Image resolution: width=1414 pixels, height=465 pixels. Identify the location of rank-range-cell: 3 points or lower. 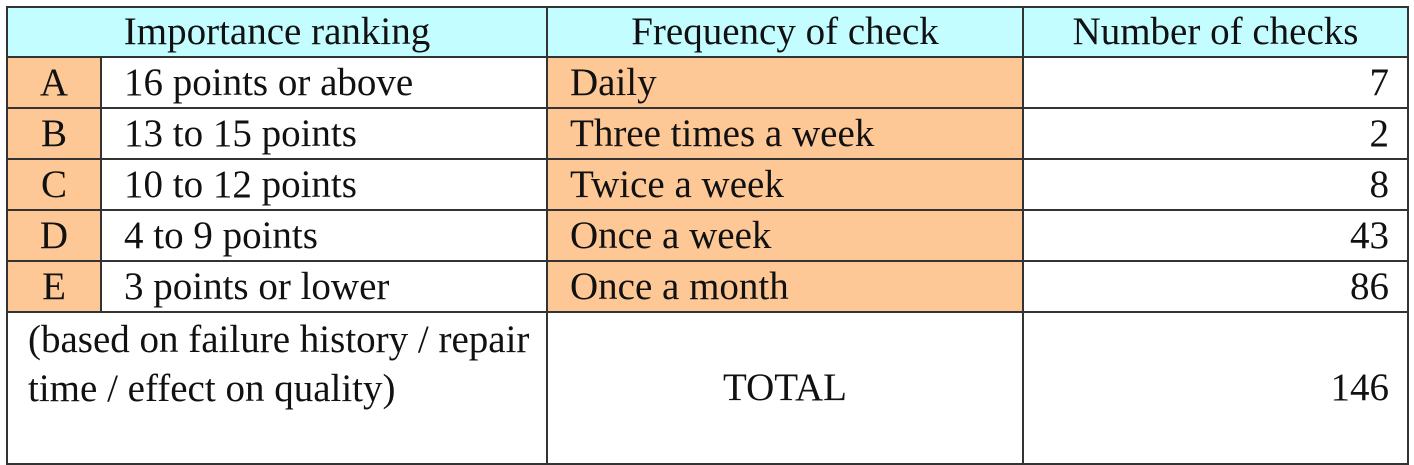
(324, 286).